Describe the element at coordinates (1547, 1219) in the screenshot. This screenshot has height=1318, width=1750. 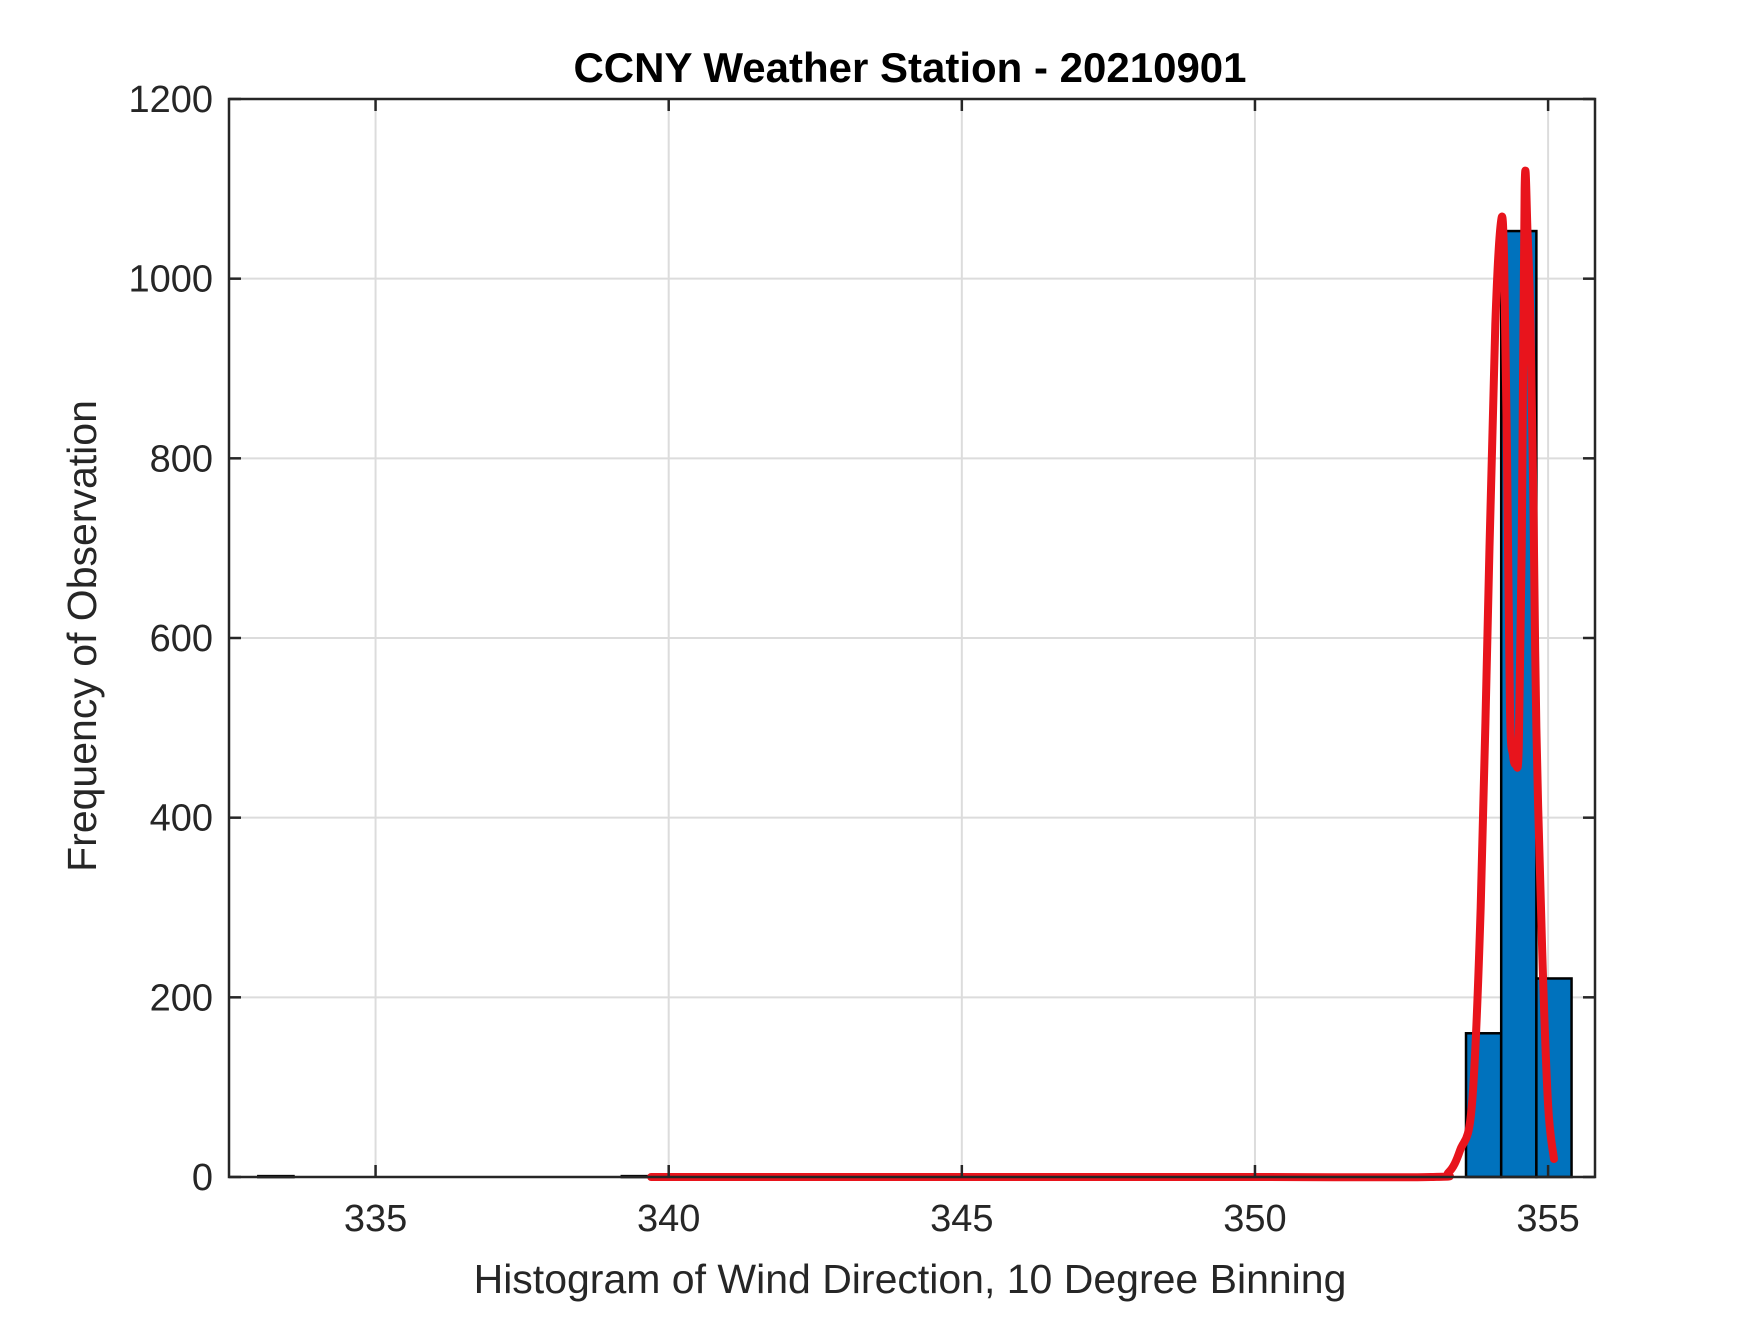
I see `x-tick-label: 355` at that location.